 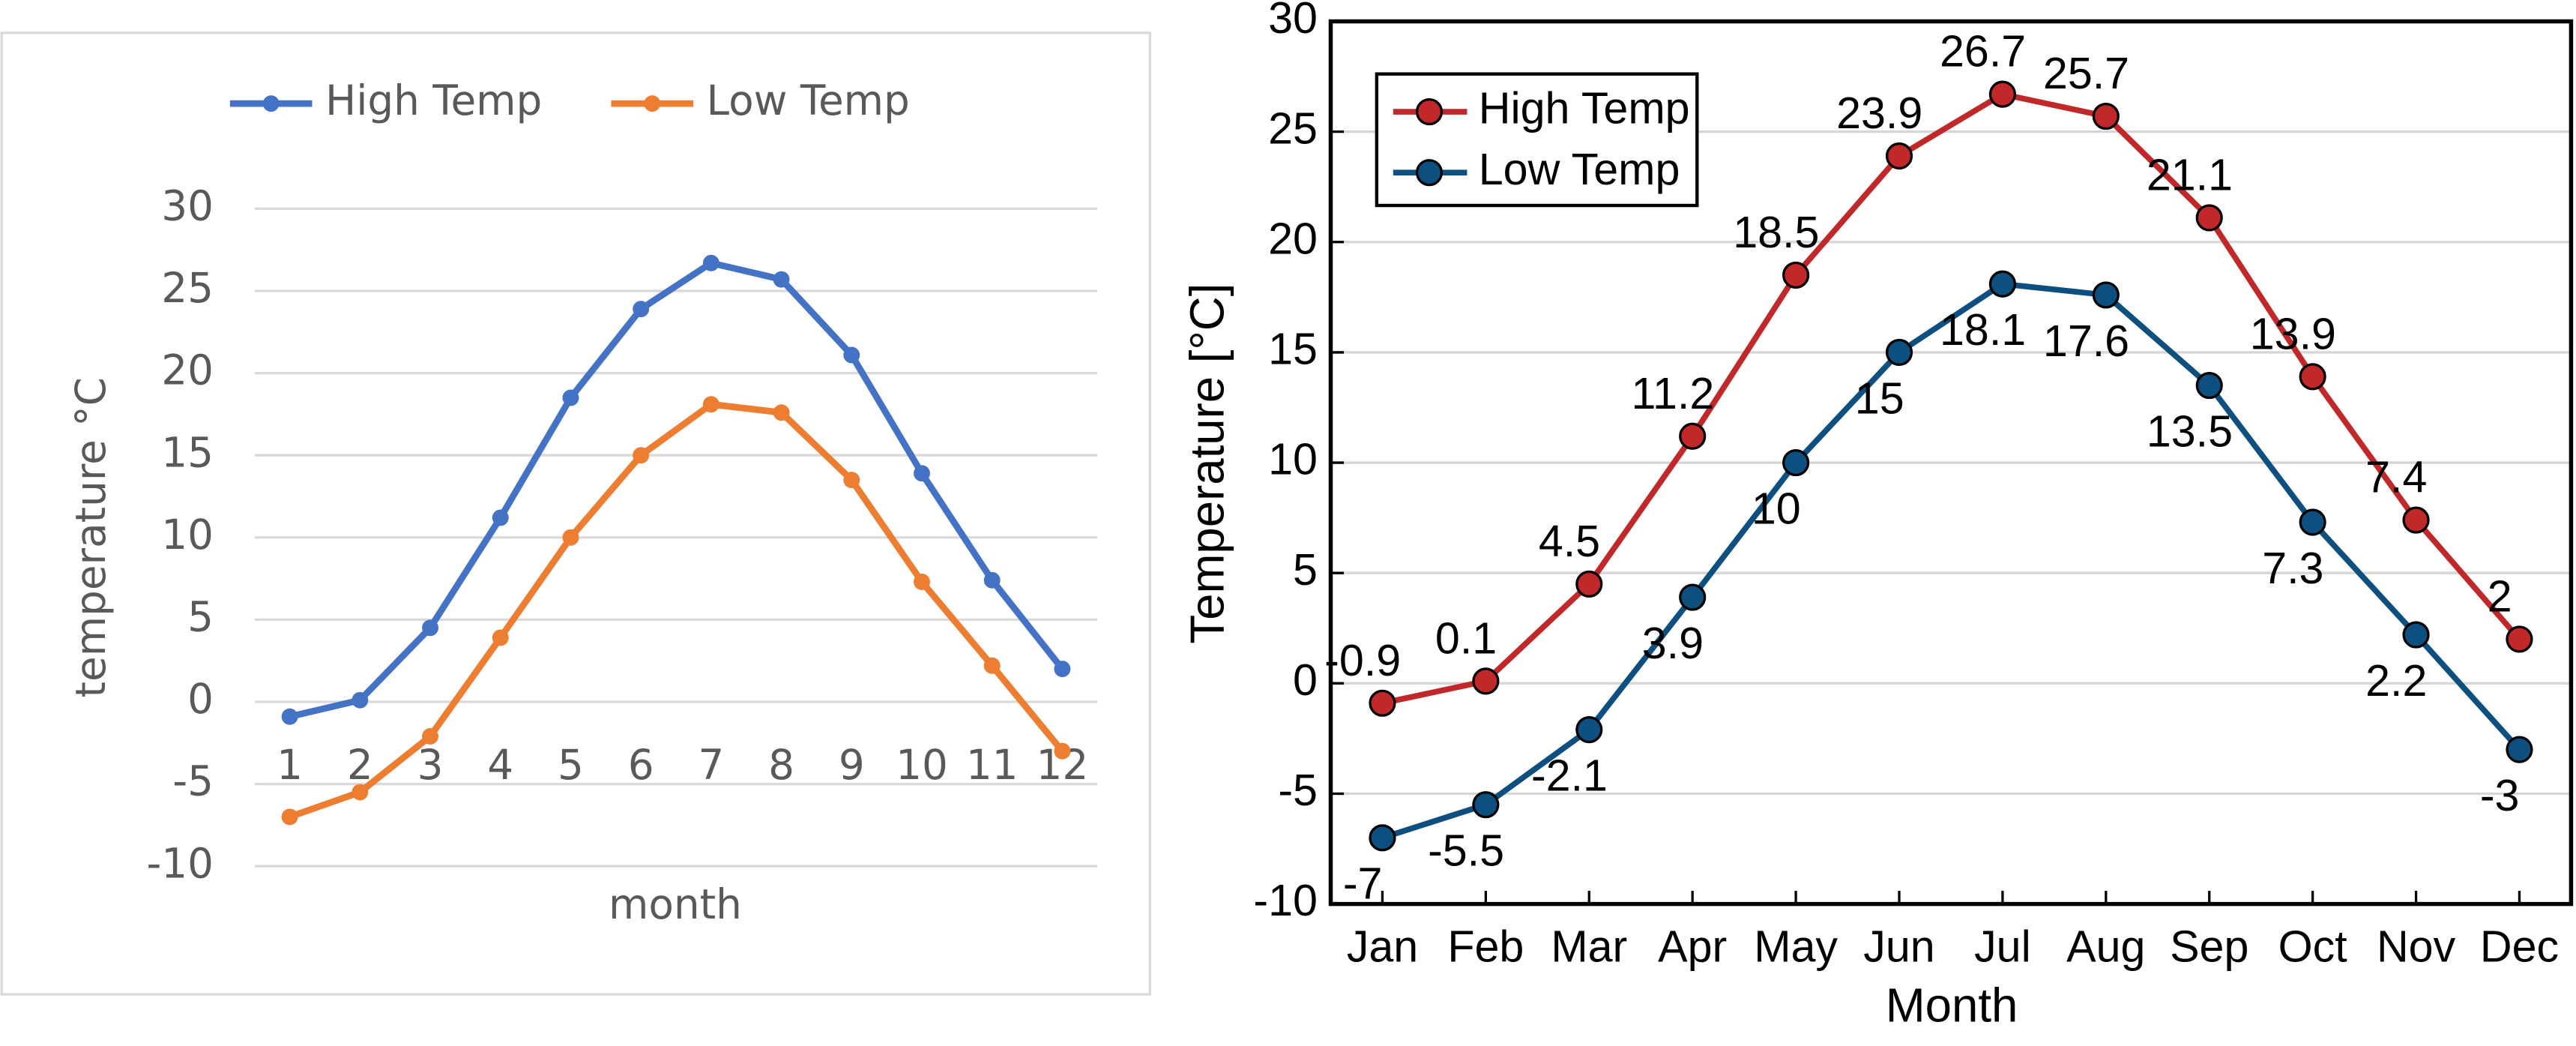 I want to click on data-label: 18.1, so click(x=1983, y=329).